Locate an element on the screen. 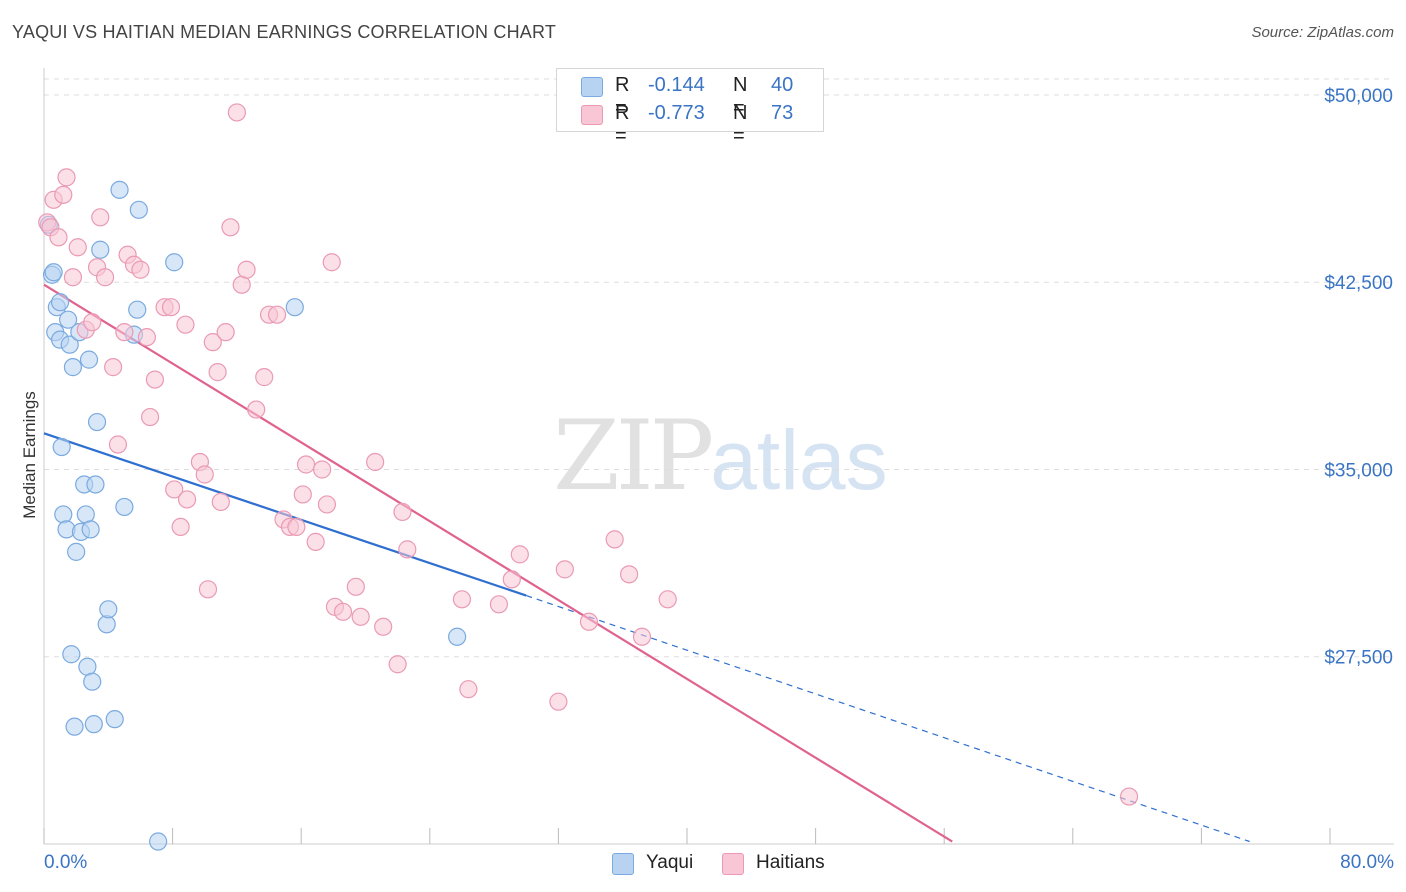 The height and width of the screenshot is (892, 1406). y-tick-labels: $27,500 $35,000 $42,500 $50,000 is located at coordinates (1358, 377).